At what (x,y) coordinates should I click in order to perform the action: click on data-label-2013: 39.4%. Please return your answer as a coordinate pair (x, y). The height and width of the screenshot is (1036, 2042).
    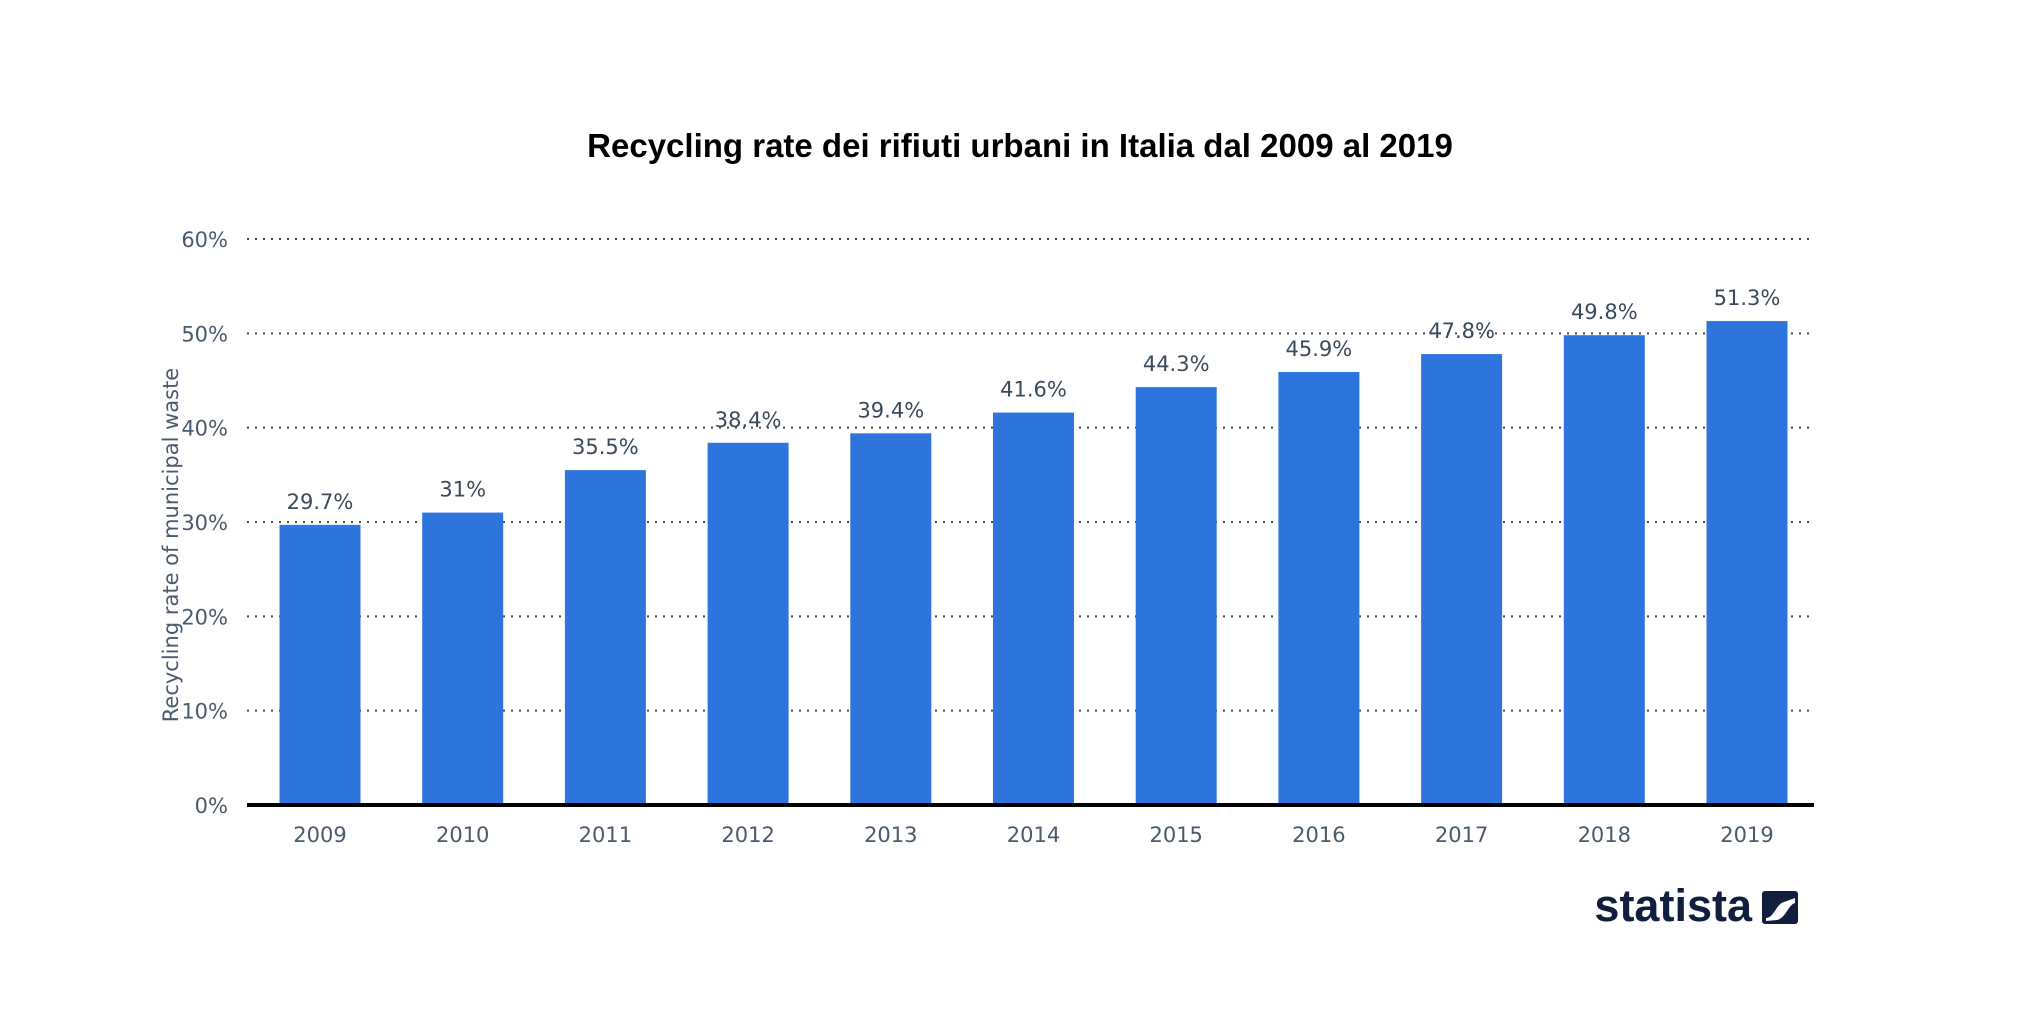
    Looking at the image, I should click on (890, 410).